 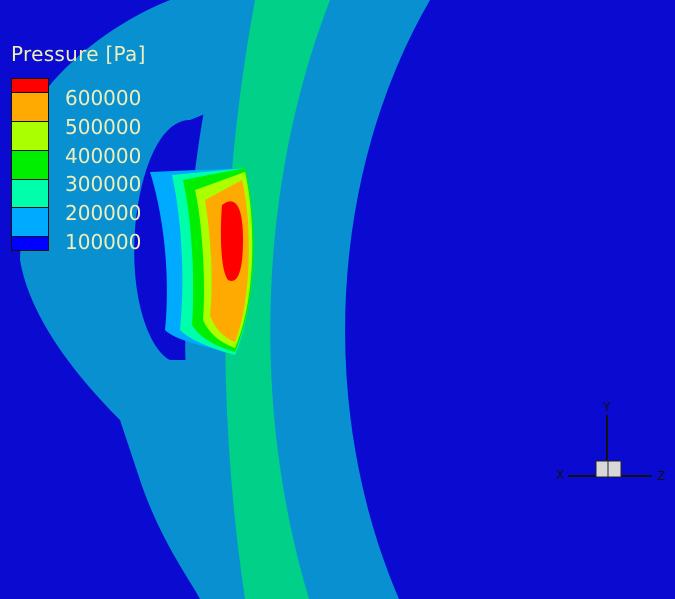 I want to click on legend-label: 300000, so click(x=103, y=184).